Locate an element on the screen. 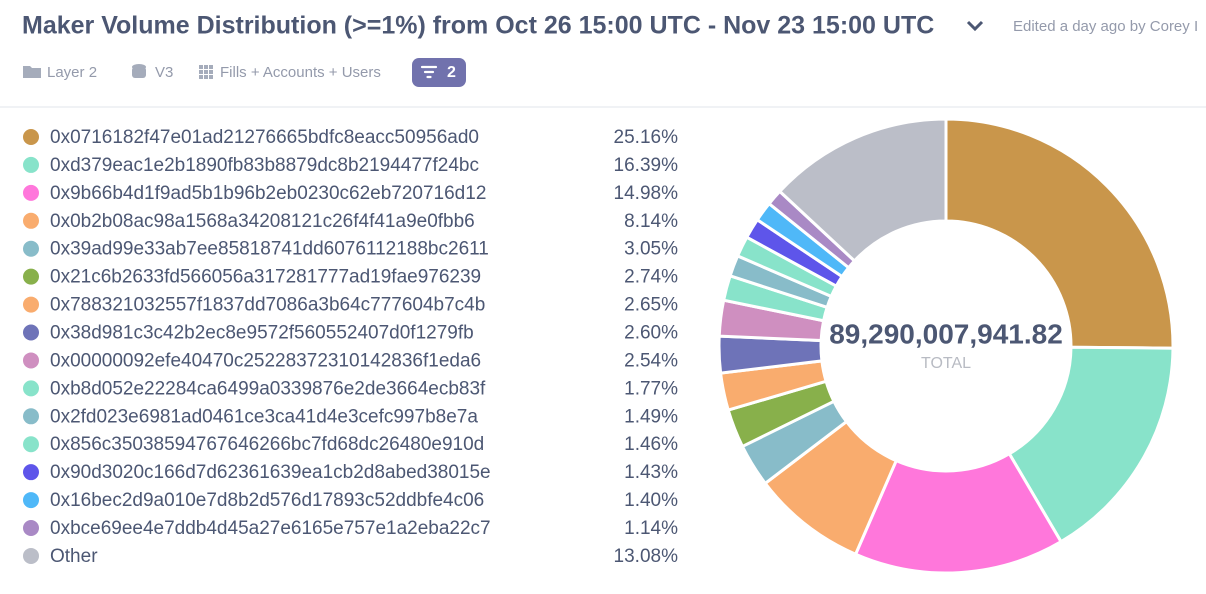 The width and height of the screenshot is (1206, 594). legend-value: 13.08% is located at coordinates (646, 556).